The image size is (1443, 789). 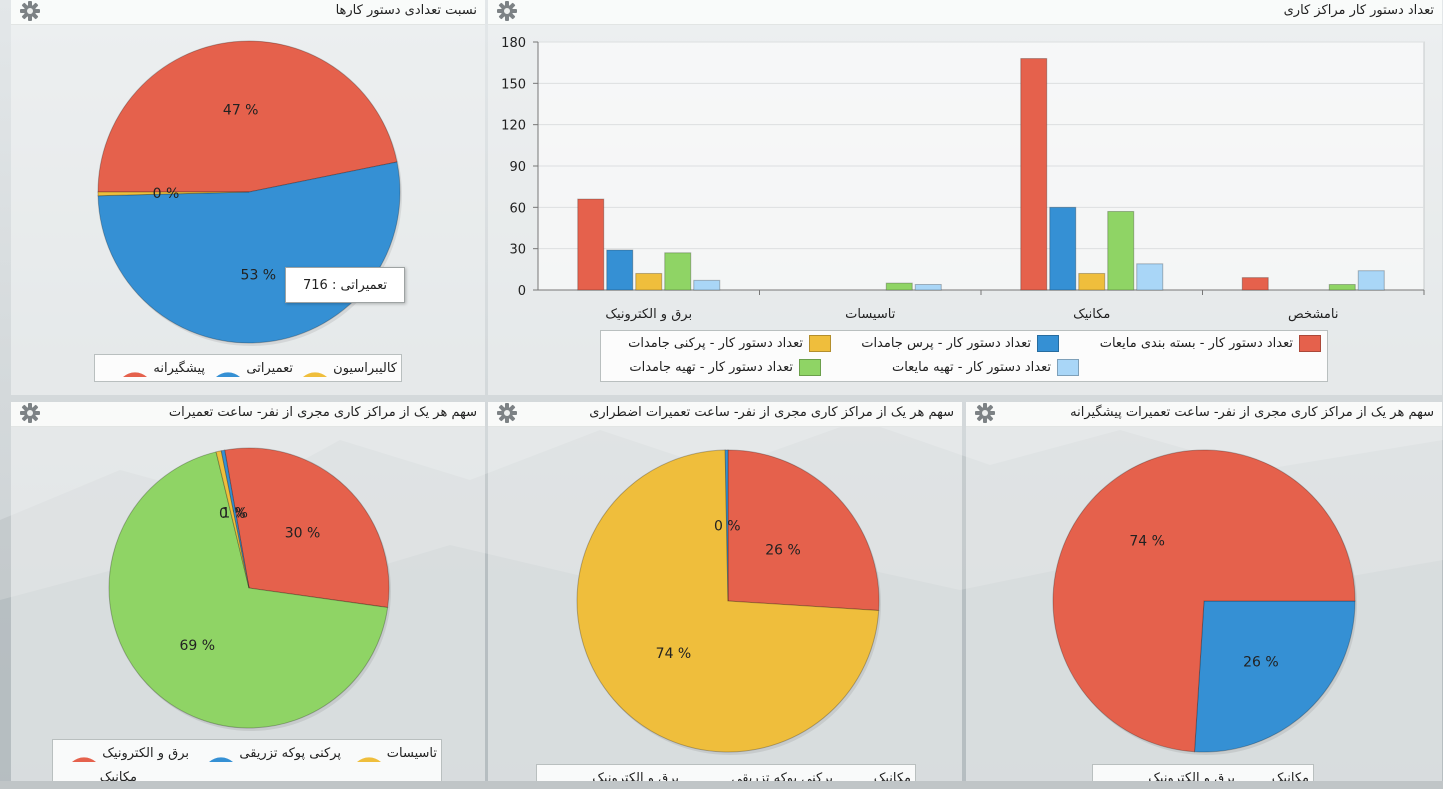 I want to click on chart-tooltip: تعمیراتی : 716, so click(x=345, y=285).